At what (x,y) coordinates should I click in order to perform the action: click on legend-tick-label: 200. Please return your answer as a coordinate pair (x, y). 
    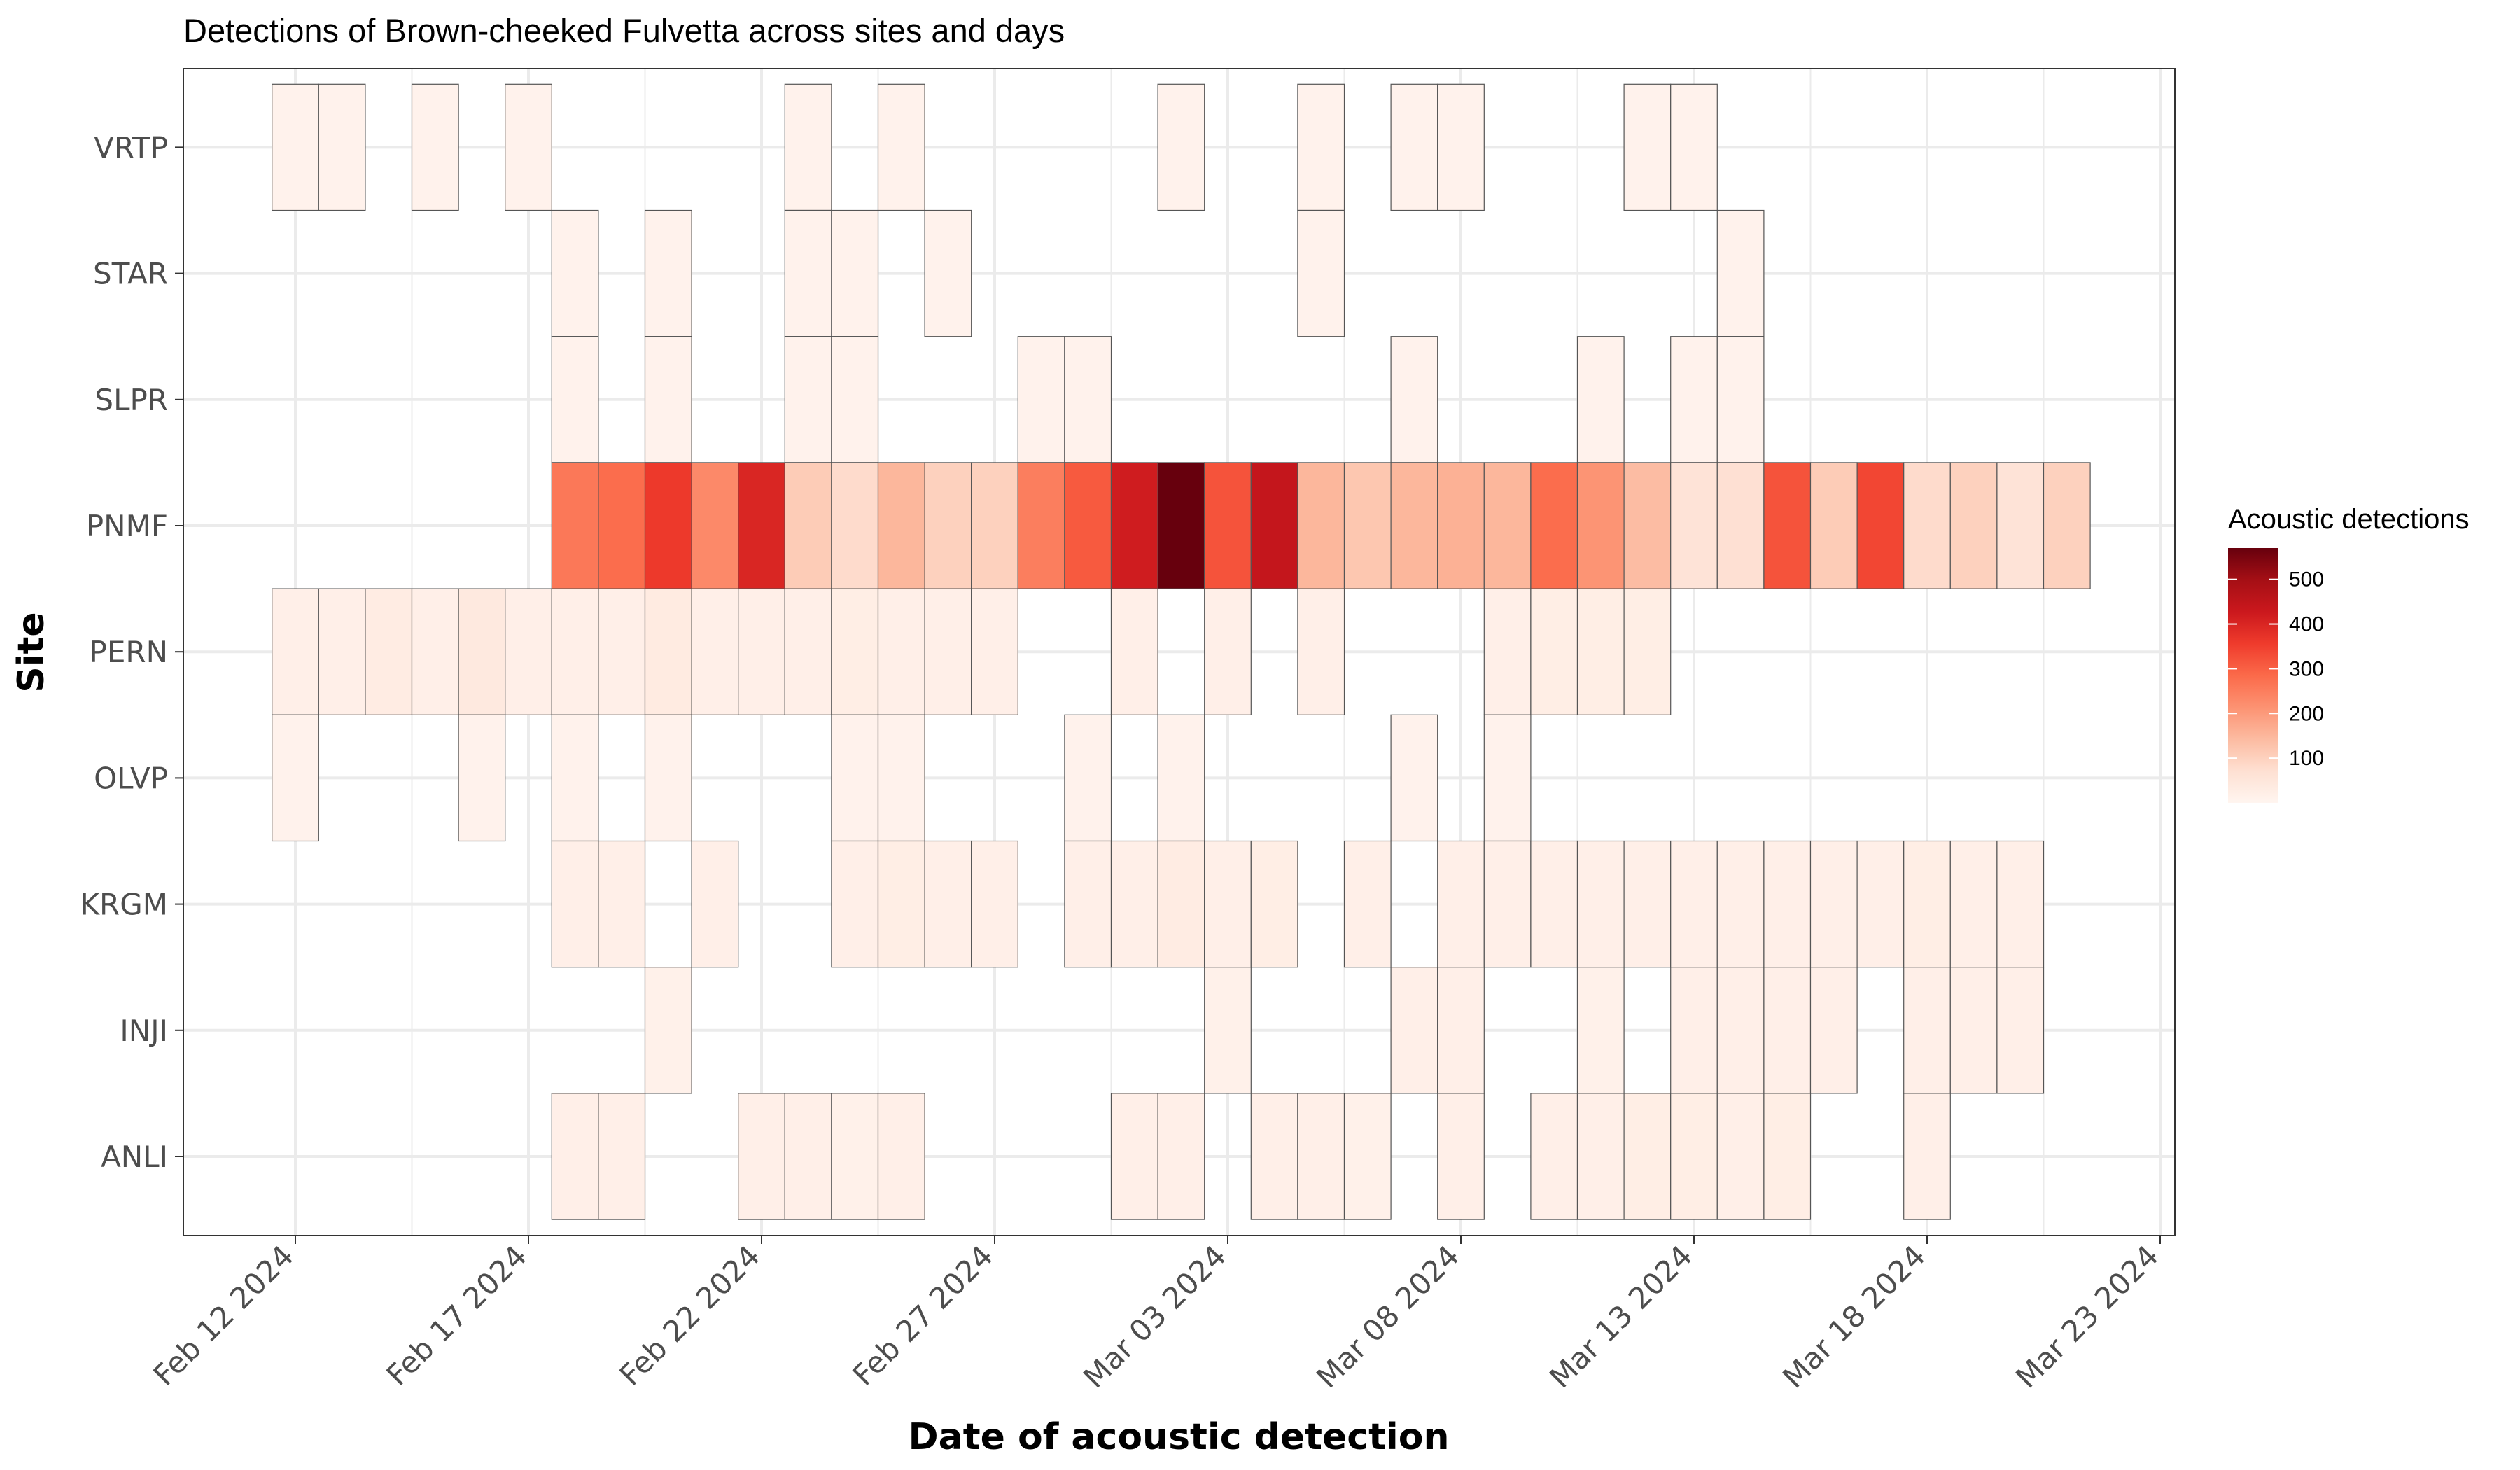
    Looking at the image, I should click on (2306, 713).